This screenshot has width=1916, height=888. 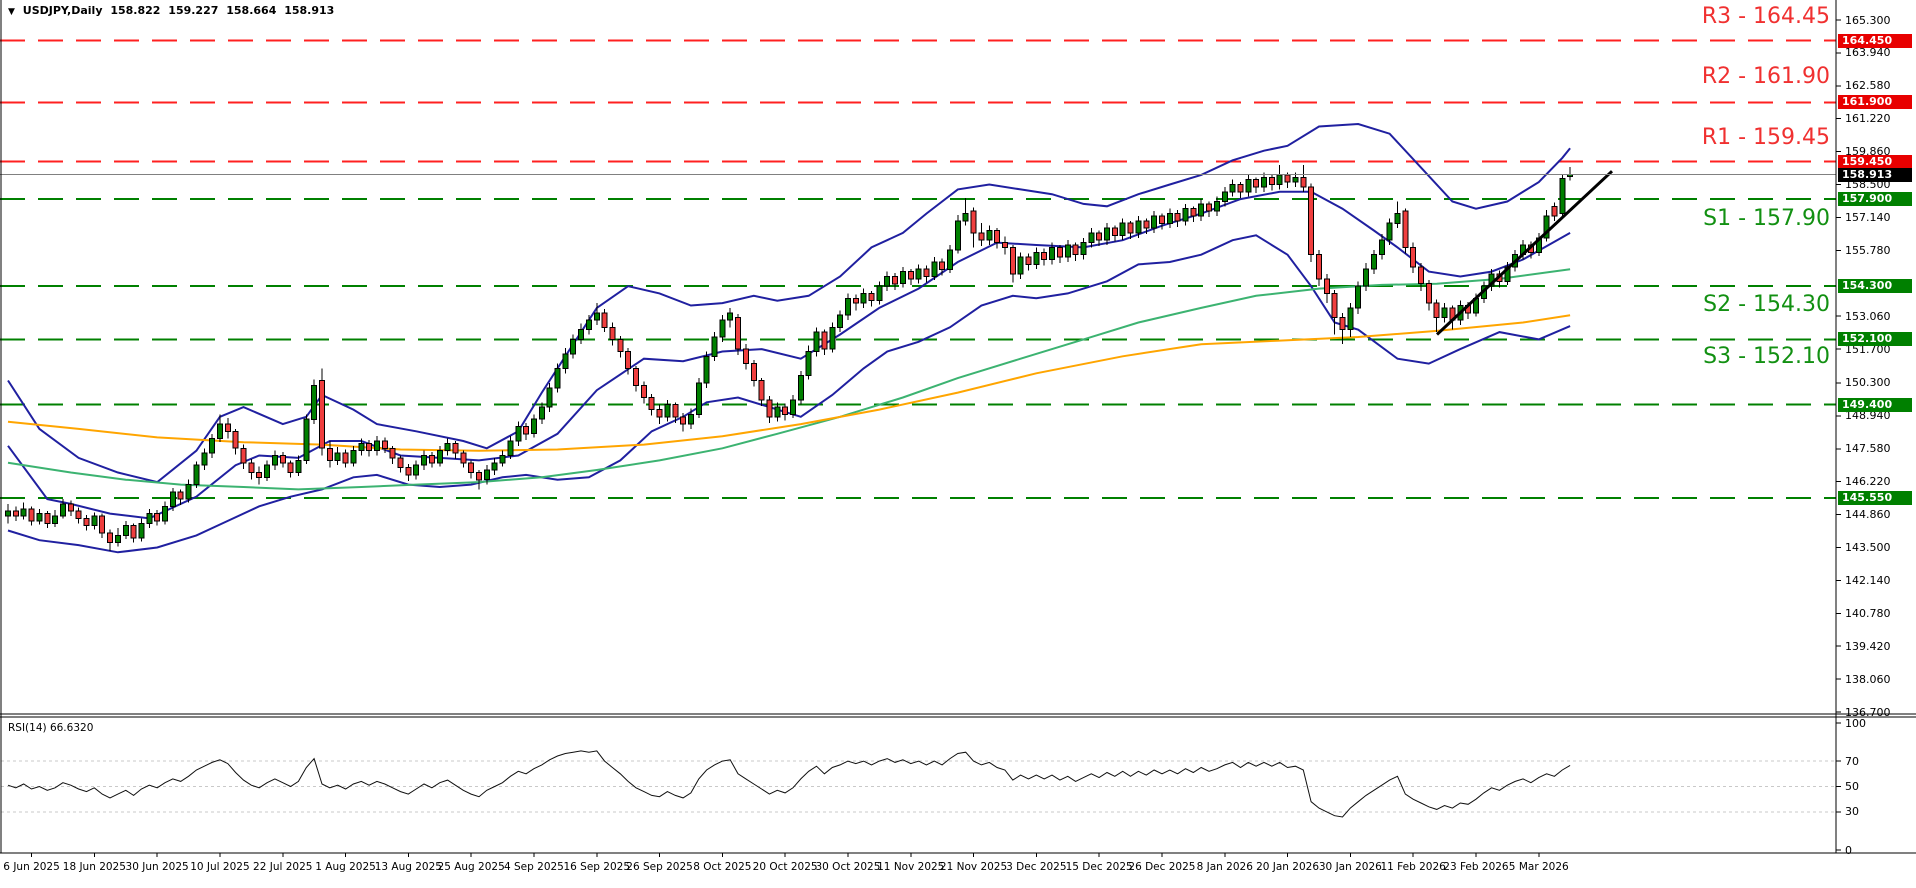 What do you see at coordinates (789, 784) in the screenshot?
I see `rsi-line` at bounding box center [789, 784].